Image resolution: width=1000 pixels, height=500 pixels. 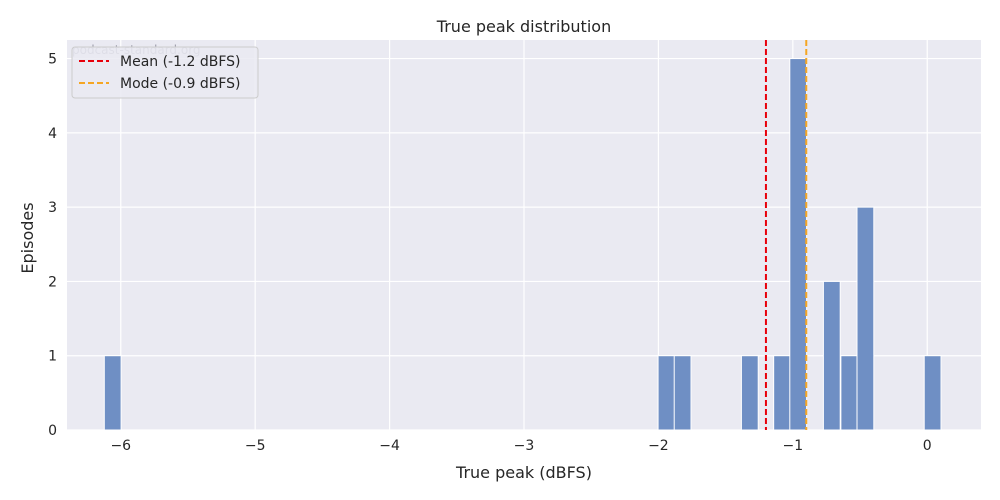 I want to click on x-tick-labels: −6 −5 −4 −3 −2 −1 0, so click(x=520, y=446).